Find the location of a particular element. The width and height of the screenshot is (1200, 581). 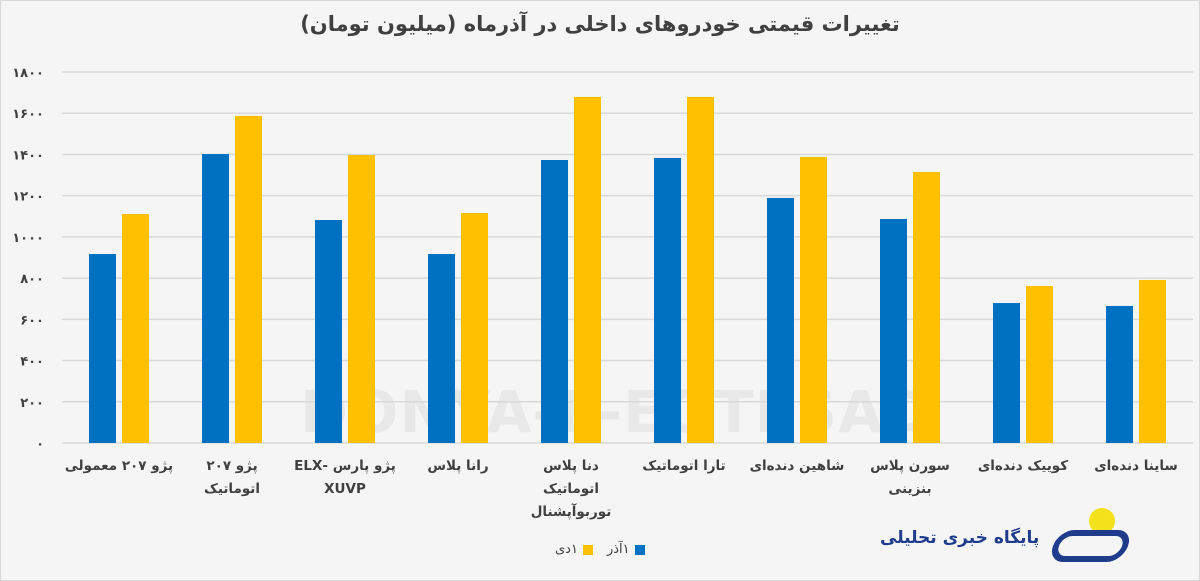

x-tick-label: شاهین دنده‌ای is located at coordinates (797, 466).